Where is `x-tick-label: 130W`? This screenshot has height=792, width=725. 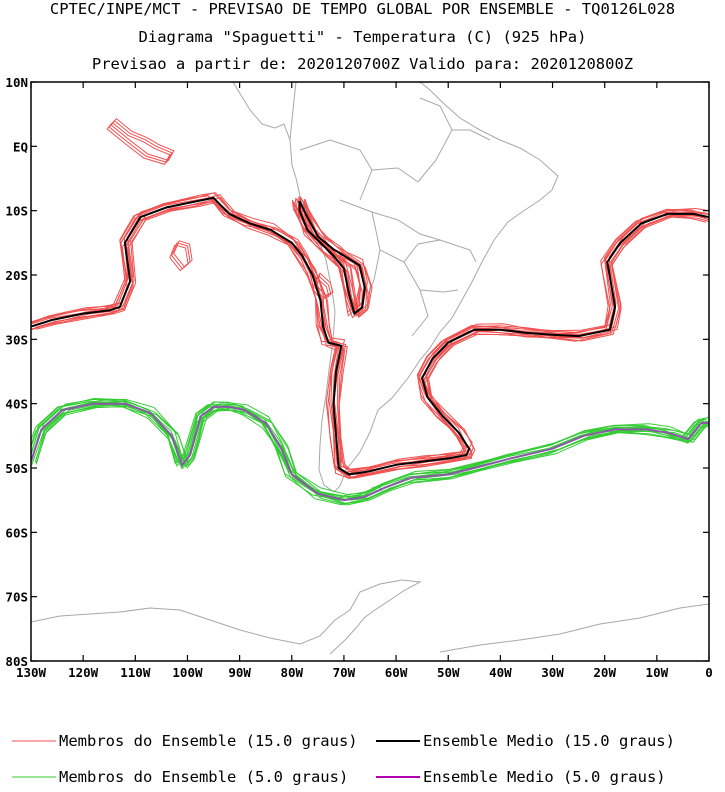
x-tick-label: 130W is located at coordinates (31, 672).